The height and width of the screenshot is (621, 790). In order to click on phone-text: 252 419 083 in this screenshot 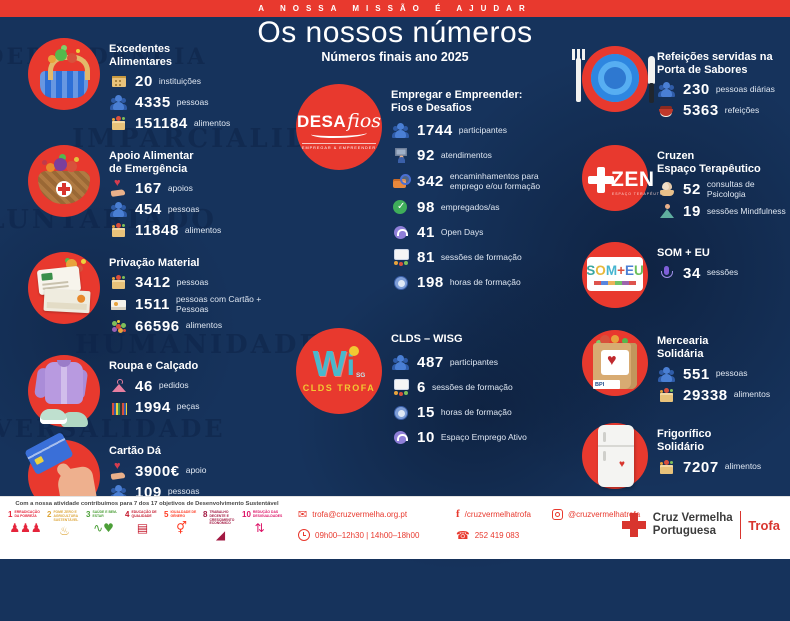, I will do `click(497, 535)`.